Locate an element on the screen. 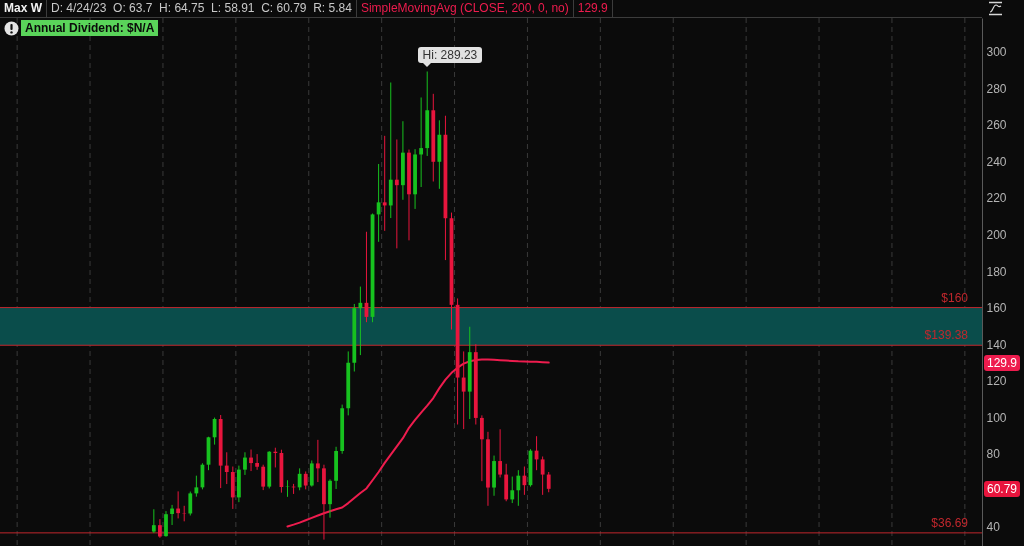 Image resolution: width=1024 pixels, height=546 pixels. y-tick-label: 140 is located at coordinates (996, 344).